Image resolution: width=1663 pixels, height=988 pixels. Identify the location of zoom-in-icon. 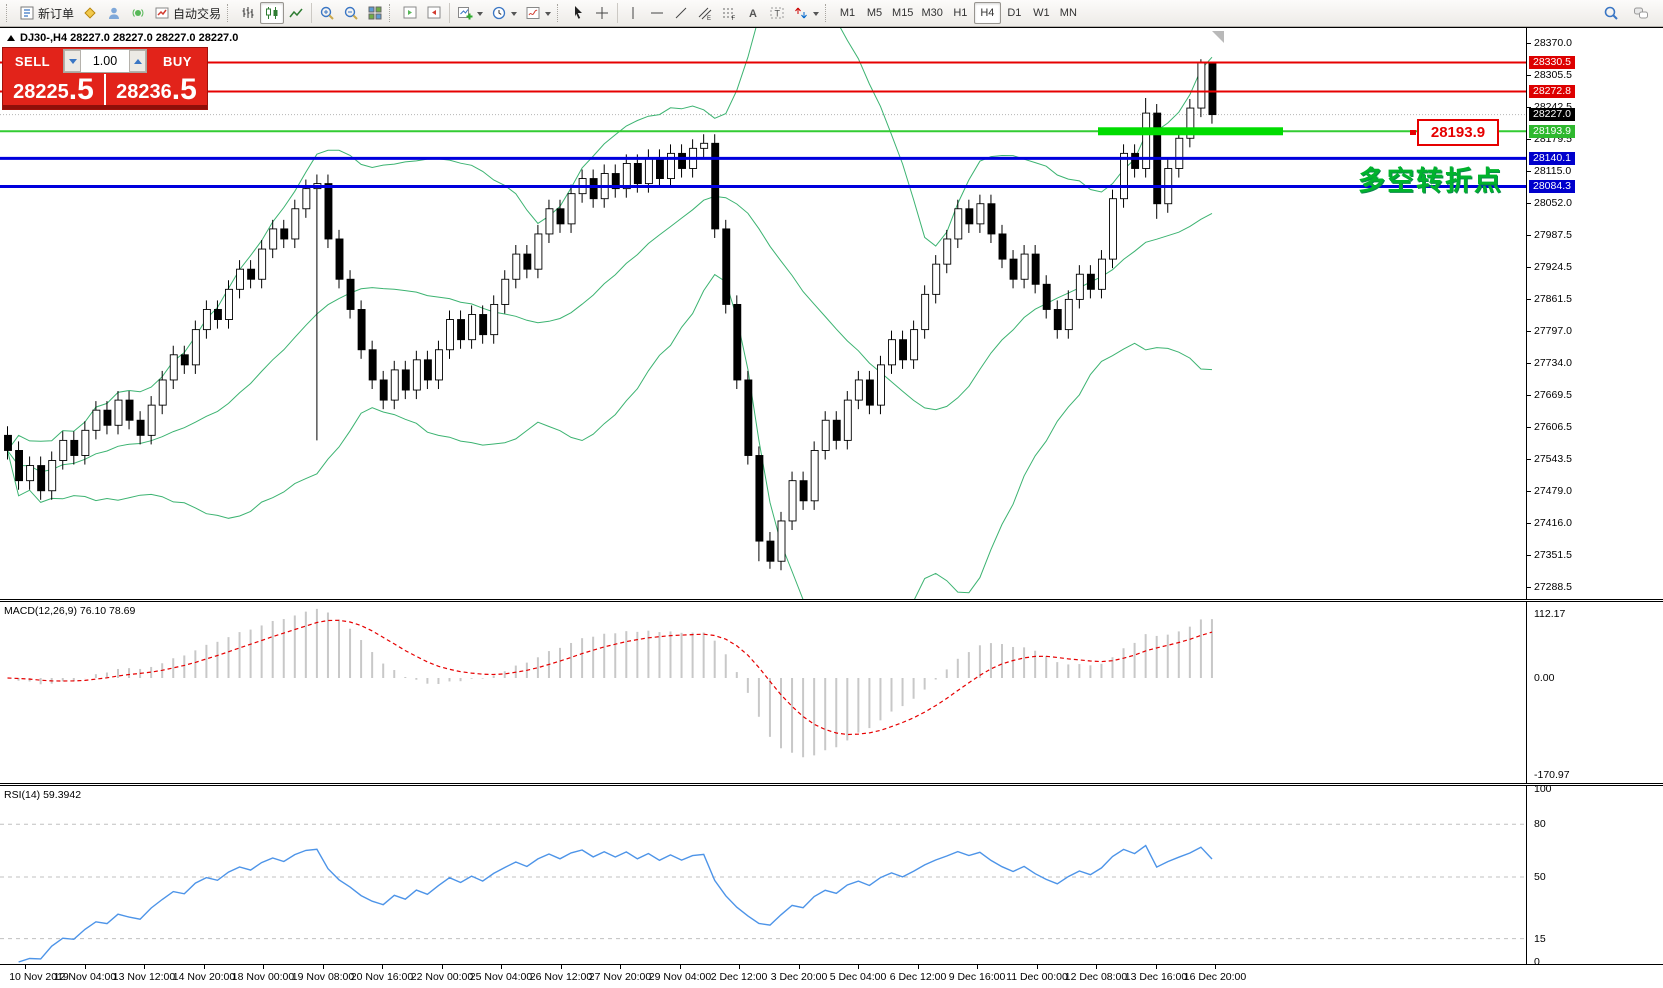
(327, 13).